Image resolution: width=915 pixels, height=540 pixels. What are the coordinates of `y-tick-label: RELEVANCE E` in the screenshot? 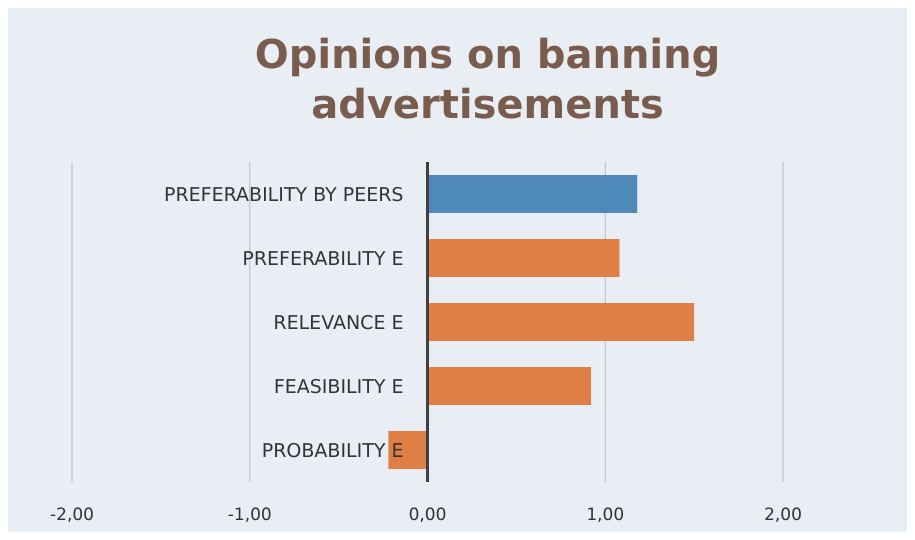 It's located at (338, 323).